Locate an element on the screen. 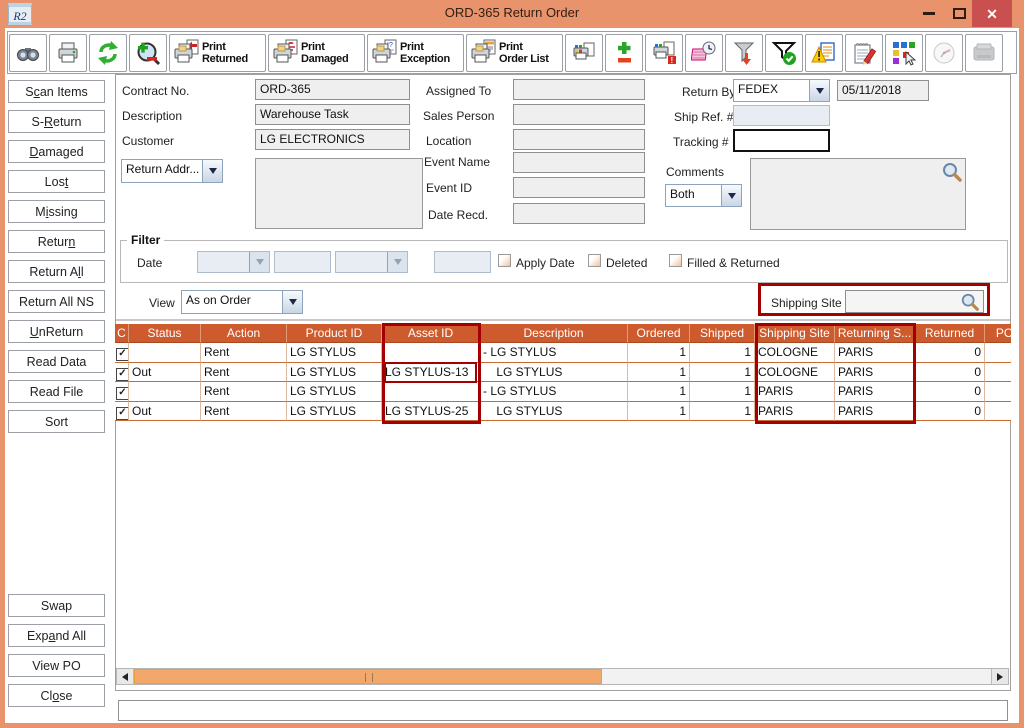 The height and width of the screenshot is (728, 1024). print-damaged-button: Print Damaged is located at coordinates (316, 52).